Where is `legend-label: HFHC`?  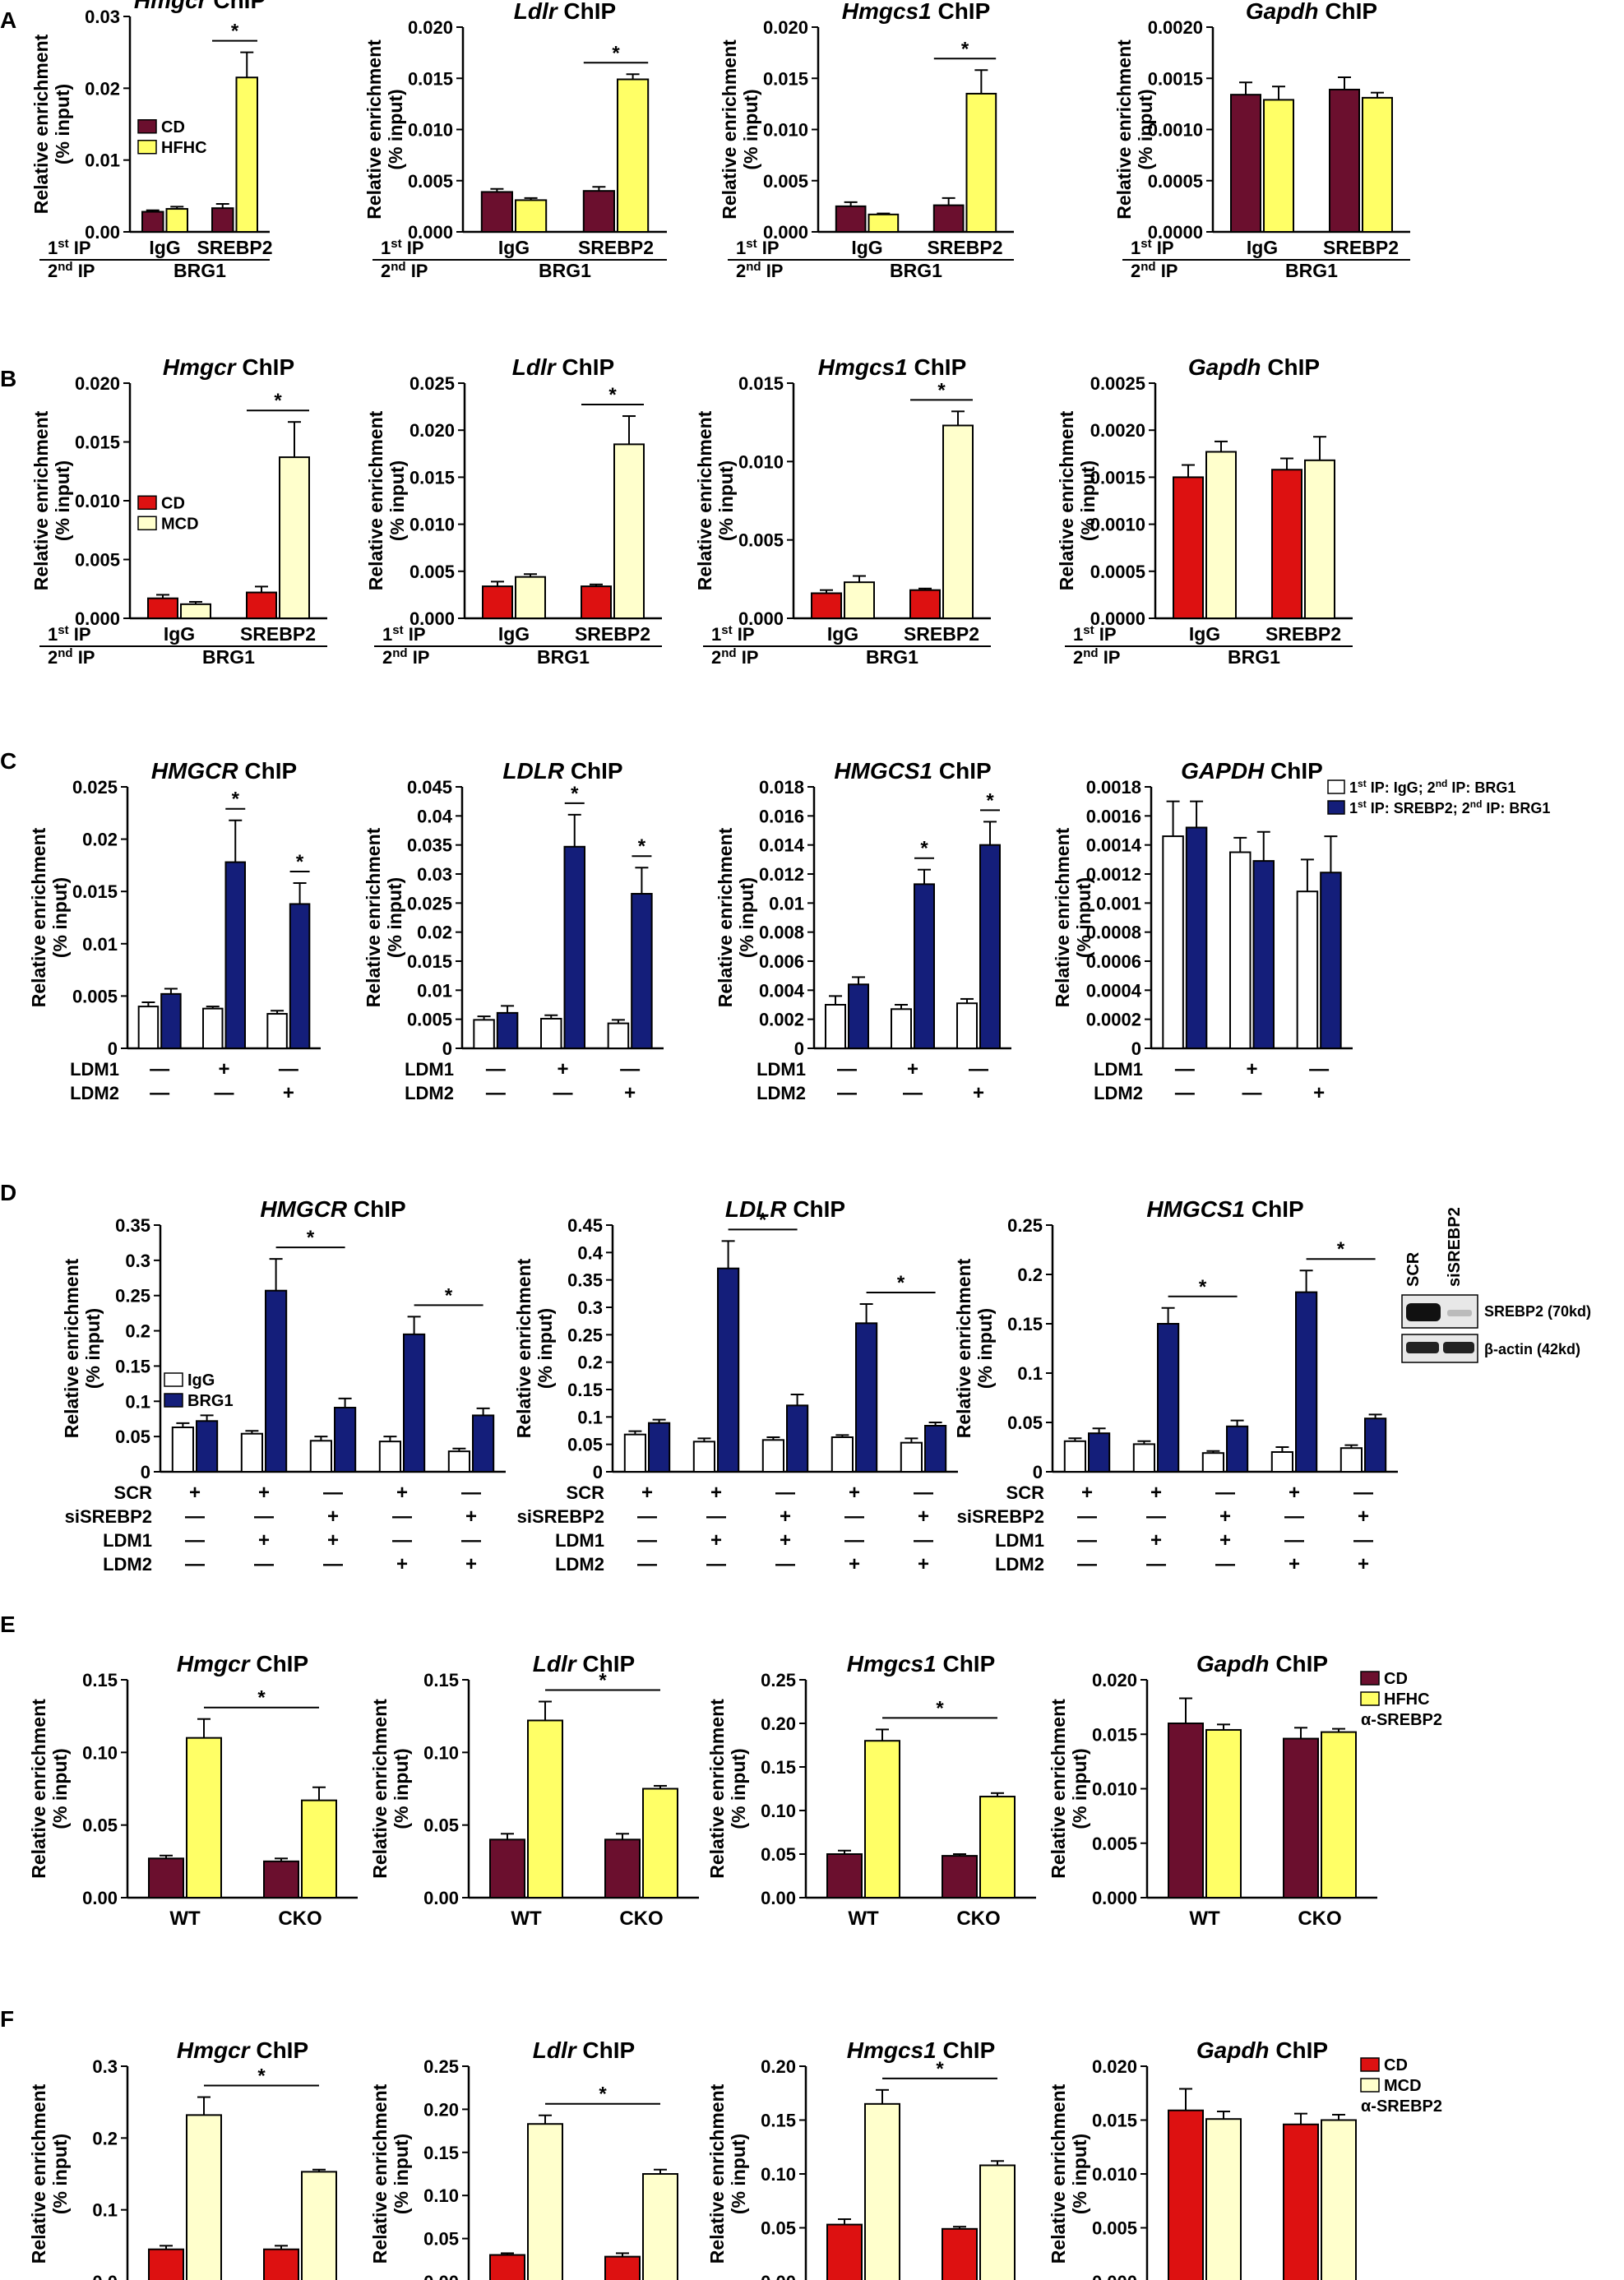
legend-label: HFHC is located at coordinates (184, 148).